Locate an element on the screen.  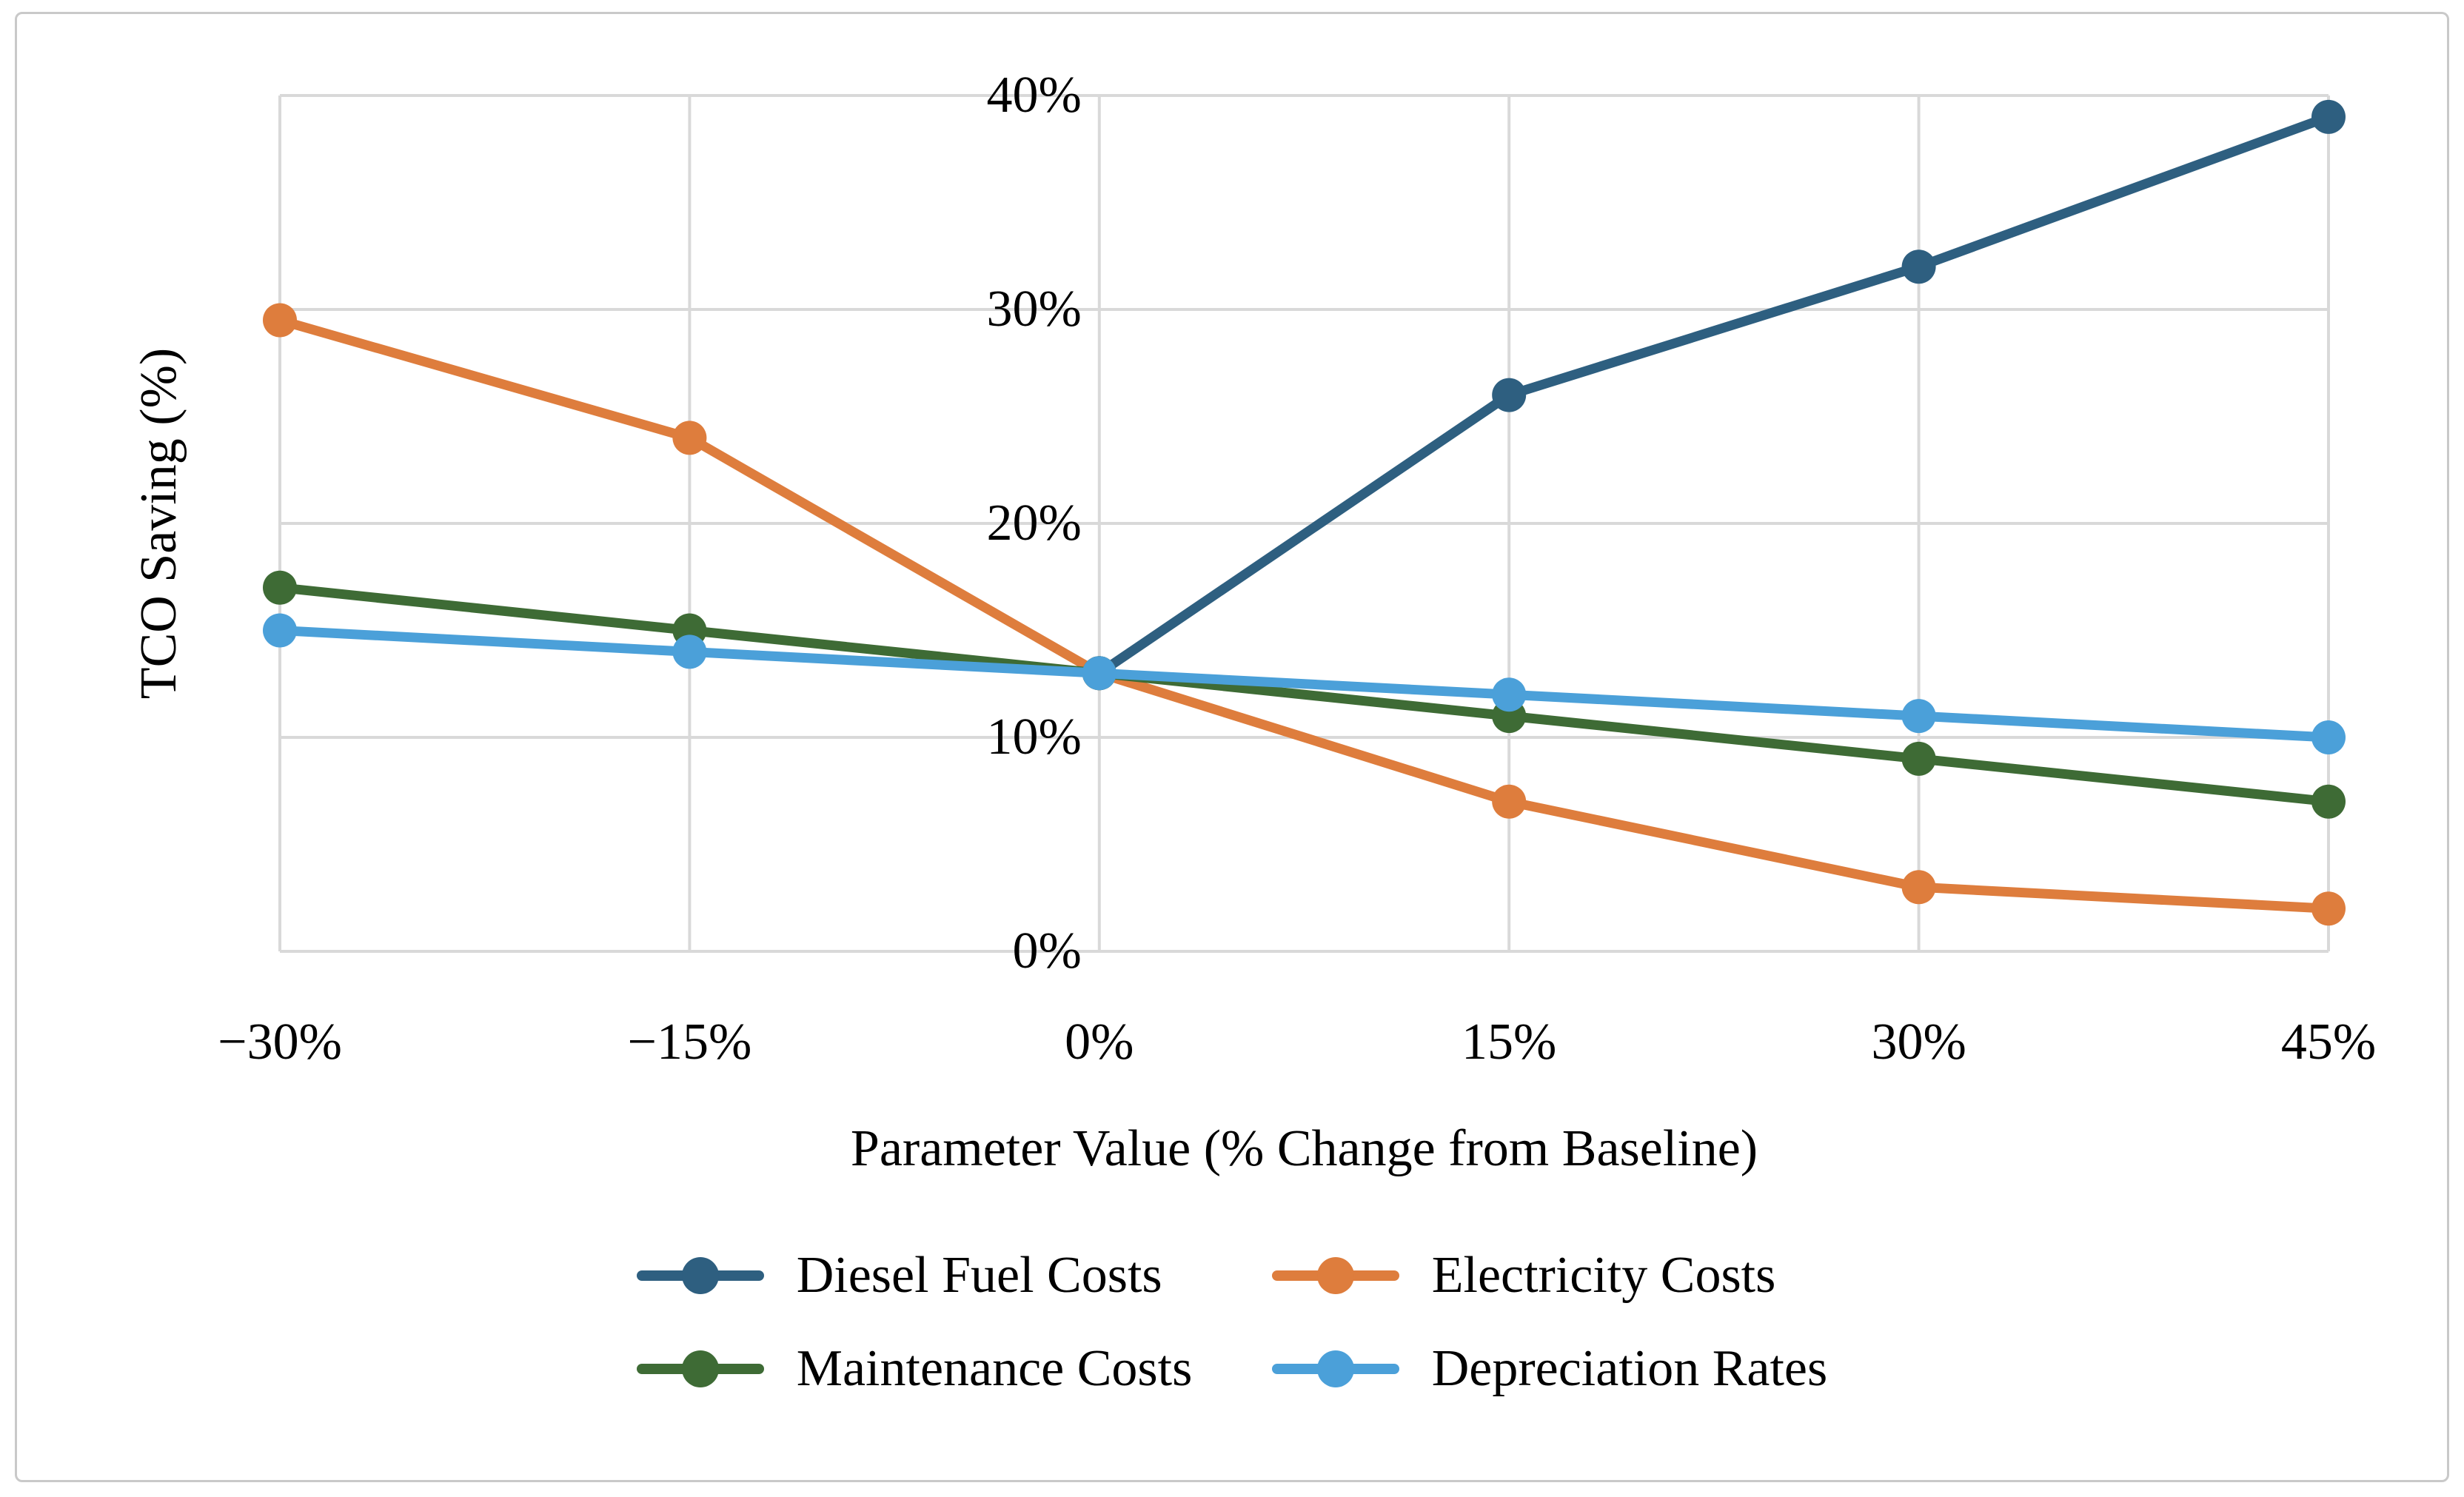
legend-item-diesel-fuel-costs: Diesel Fuel Costs is located at coordinates (954, 1275).